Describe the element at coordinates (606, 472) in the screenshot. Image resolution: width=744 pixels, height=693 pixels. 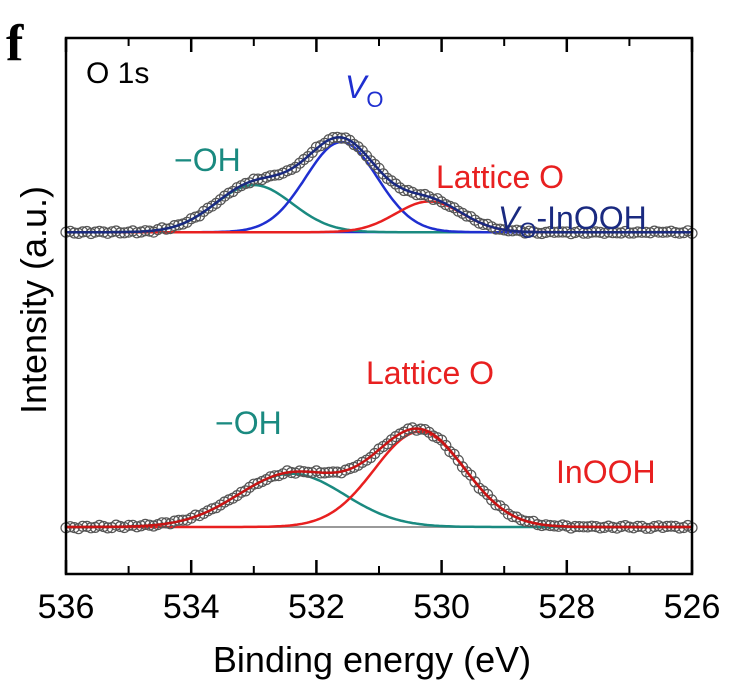
I see `label-sample-bottom: InOOH` at that location.